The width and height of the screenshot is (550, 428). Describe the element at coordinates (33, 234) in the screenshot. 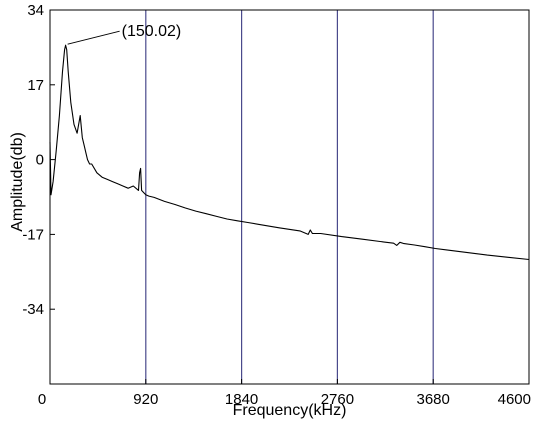

I see `y-tick-label: -17` at that location.